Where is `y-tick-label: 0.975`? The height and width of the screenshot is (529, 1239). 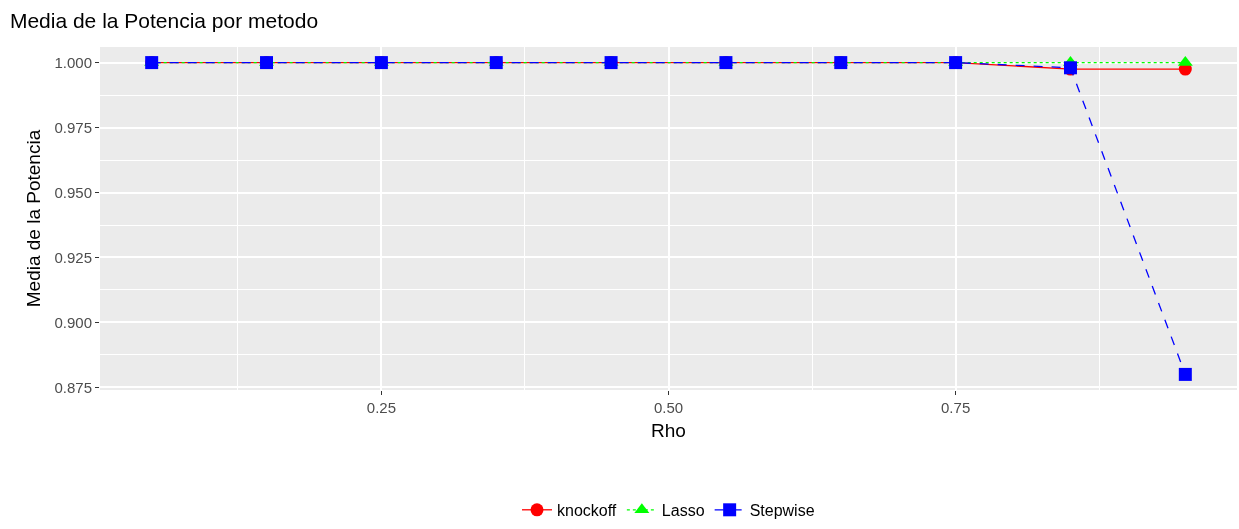 y-tick-label: 0.975 is located at coordinates (73, 127).